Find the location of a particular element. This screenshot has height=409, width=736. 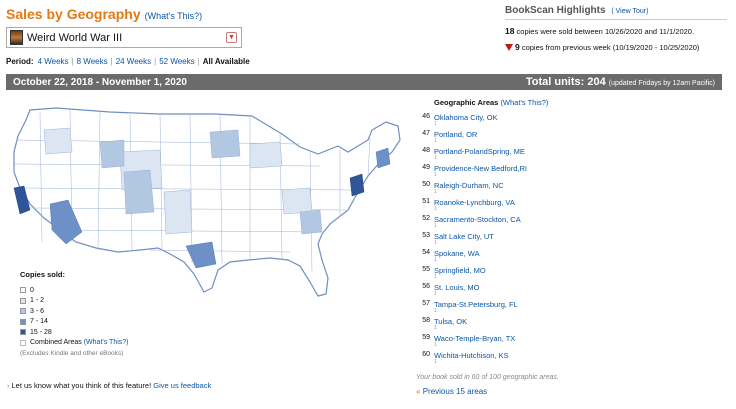

area-link: Providence-New Bedford,RI is located at coordinates (480, 168).